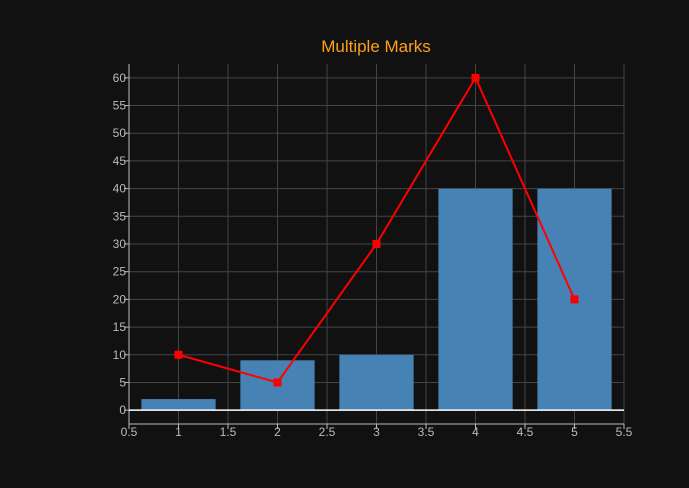  I want to click on x-tick-label: 5.5, so click(624, 432).